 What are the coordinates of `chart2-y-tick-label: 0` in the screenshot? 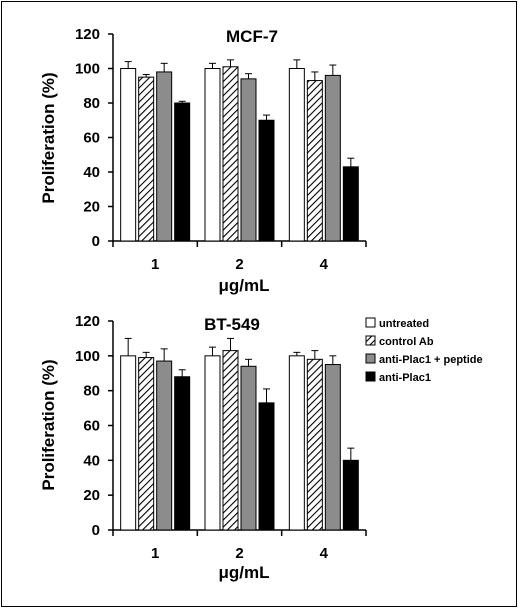 It's located at (96, 530).